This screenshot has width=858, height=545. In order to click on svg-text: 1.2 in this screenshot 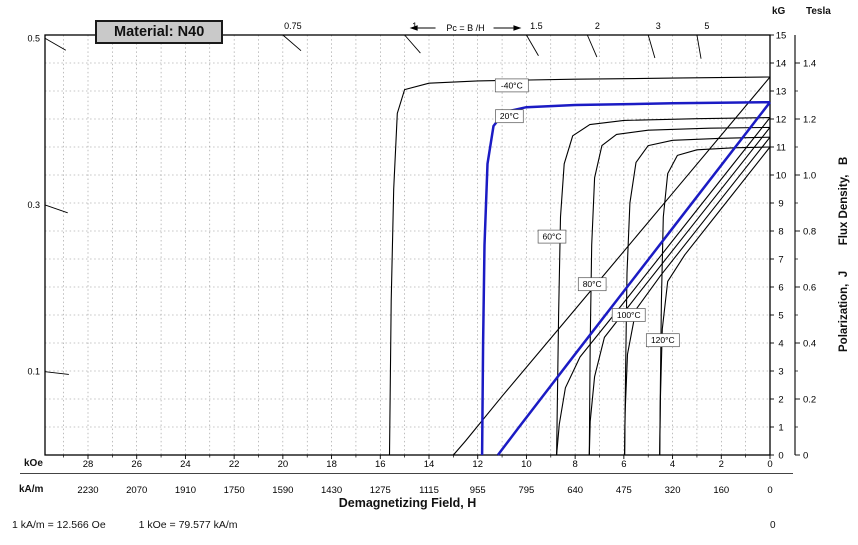, I will do `click(809, 119)`.